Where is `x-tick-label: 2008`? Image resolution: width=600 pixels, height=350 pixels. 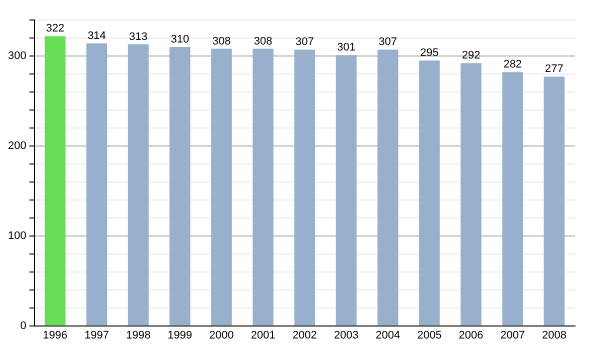 x-tick-label: 2008 is located at coordinates (554, 335).